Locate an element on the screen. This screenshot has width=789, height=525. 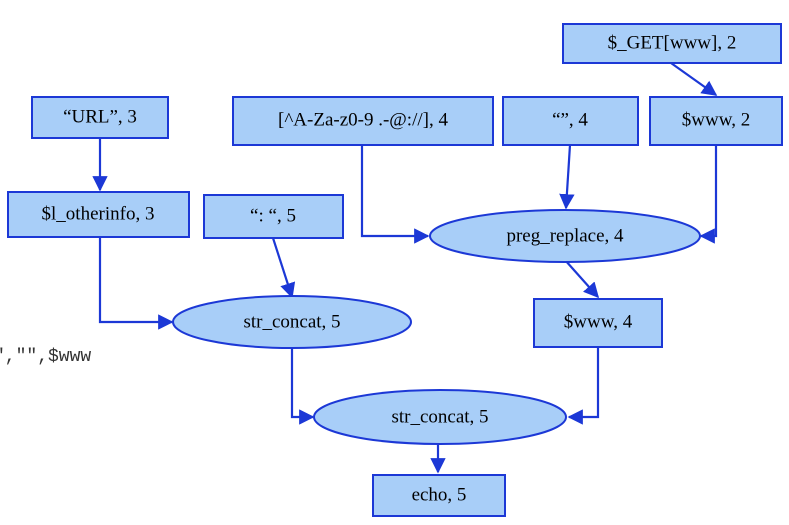
node-get-www-label: $_GET[www], 2 is located at coordinates (672, 42).